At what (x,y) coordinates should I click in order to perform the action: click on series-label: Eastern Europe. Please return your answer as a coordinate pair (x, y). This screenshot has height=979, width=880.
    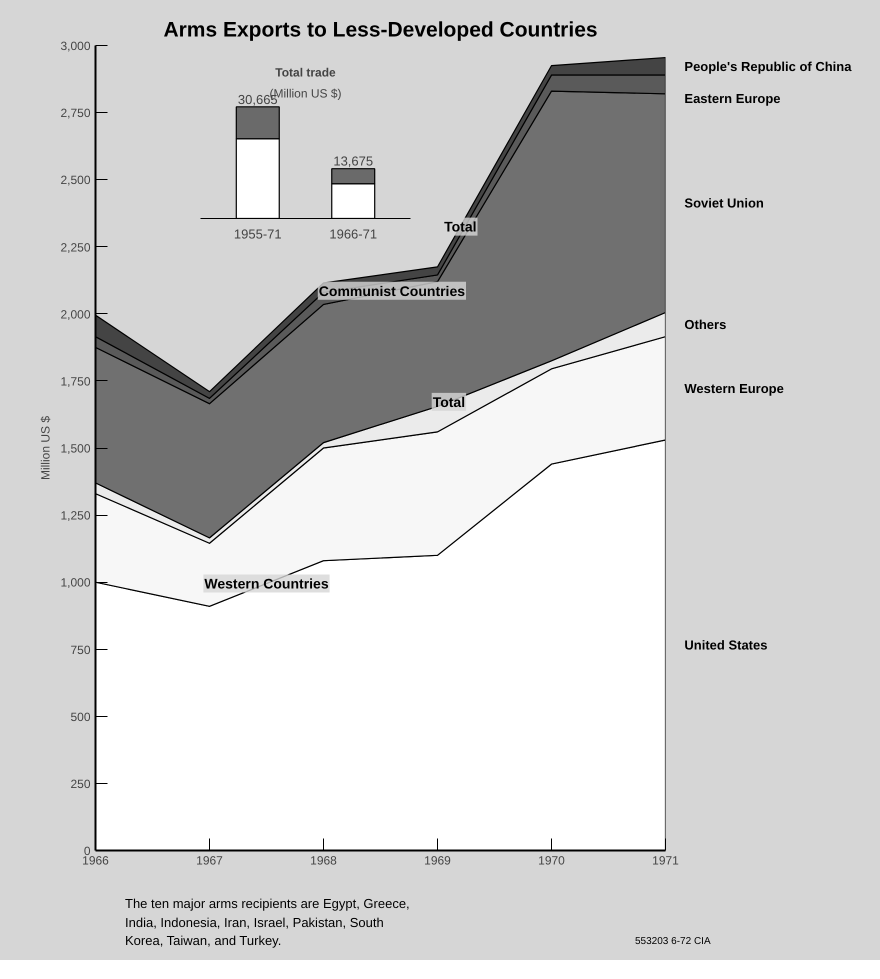
    Looking at the image, I should click on (732, 98).